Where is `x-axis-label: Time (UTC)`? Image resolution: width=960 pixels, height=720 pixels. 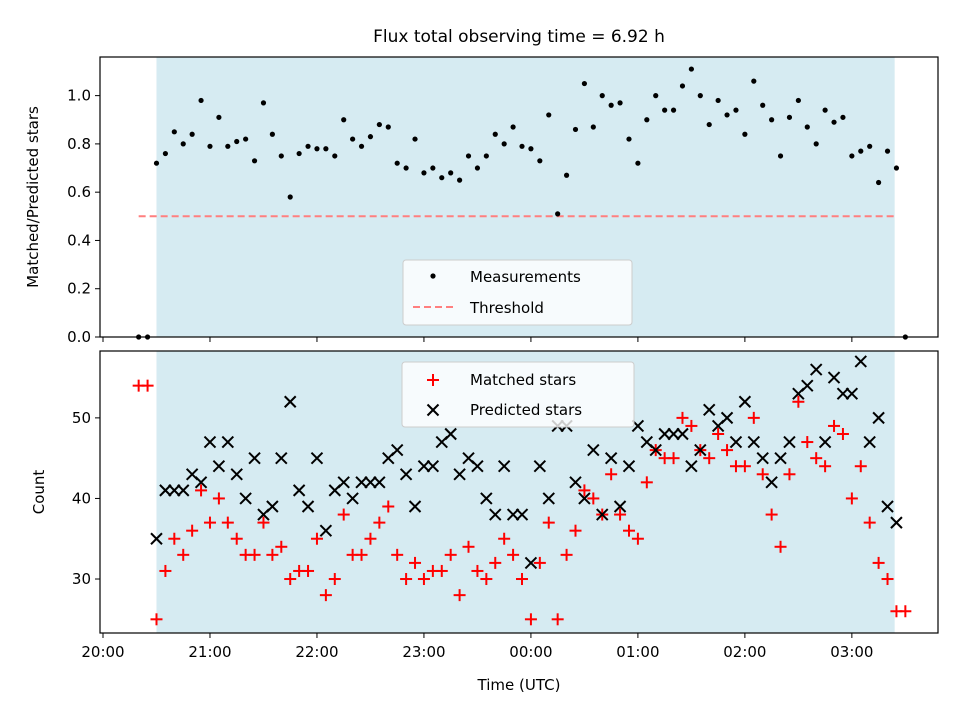 x-axis-label: Time (UTC) is located at coordinates (519, 685).